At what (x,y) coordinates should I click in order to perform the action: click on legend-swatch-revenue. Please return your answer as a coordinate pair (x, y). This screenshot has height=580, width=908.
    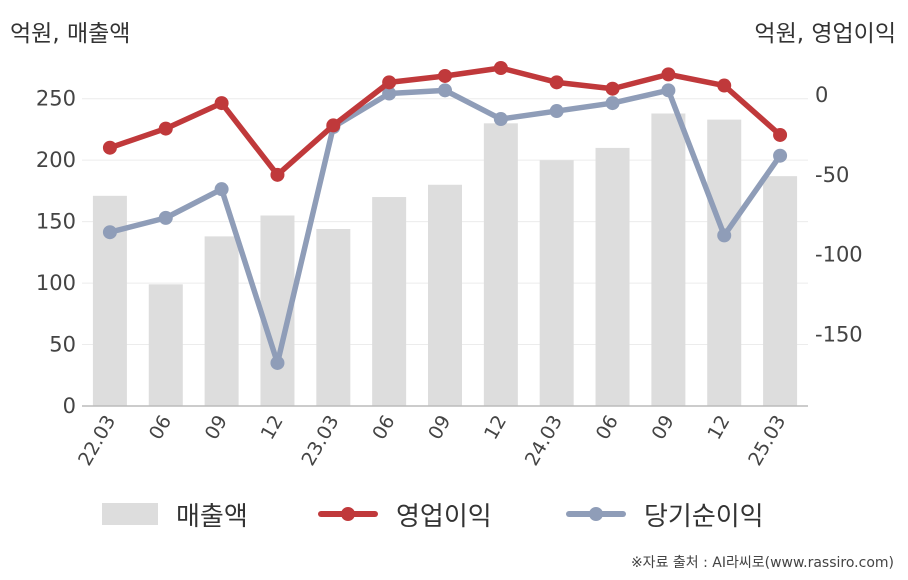
    Looking at the image, I should click on (130, 514).